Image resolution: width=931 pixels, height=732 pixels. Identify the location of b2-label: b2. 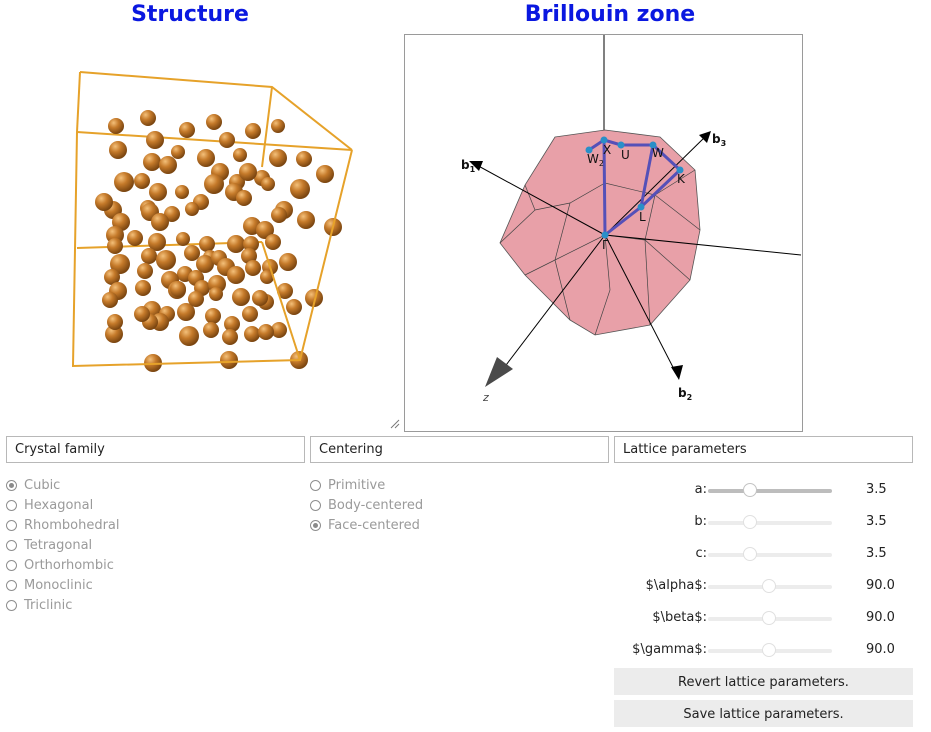
(685, 394).